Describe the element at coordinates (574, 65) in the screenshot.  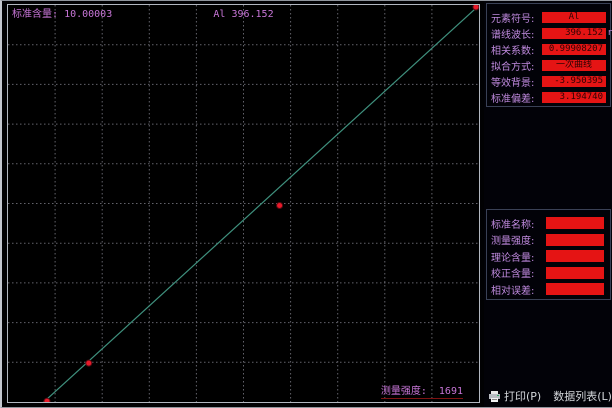
I see `fit-type-field: 一次曲线` at that location.